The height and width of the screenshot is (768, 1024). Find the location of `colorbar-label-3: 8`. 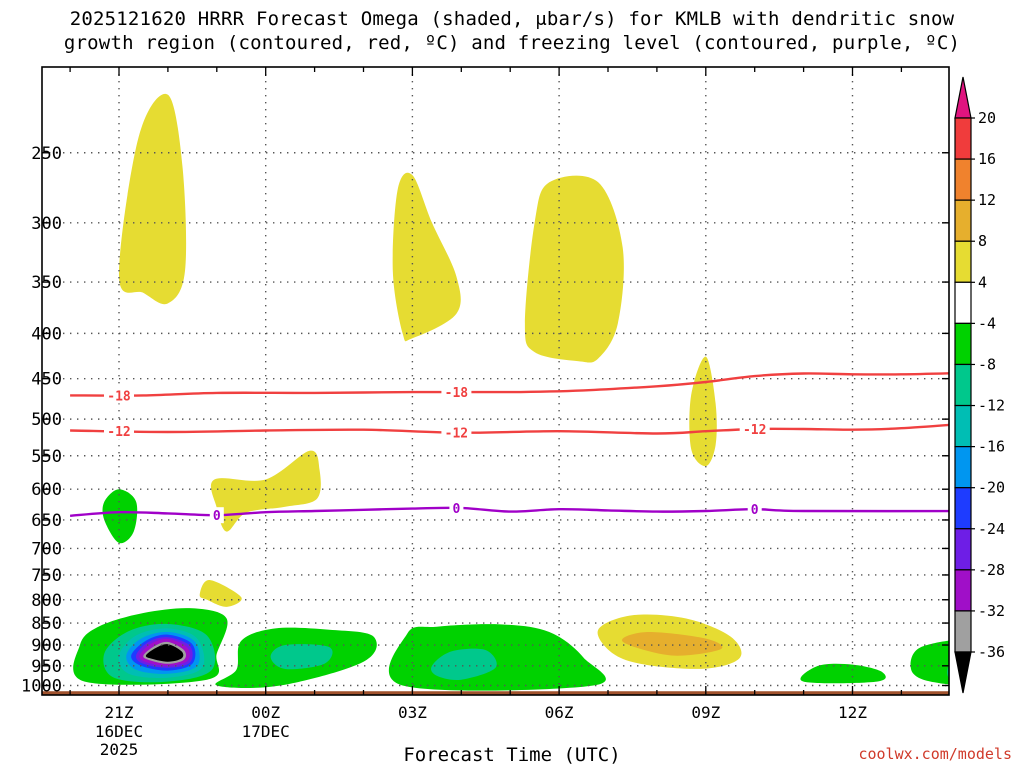

colorbar-label-3: 8 is located at coordinates (982, 241).